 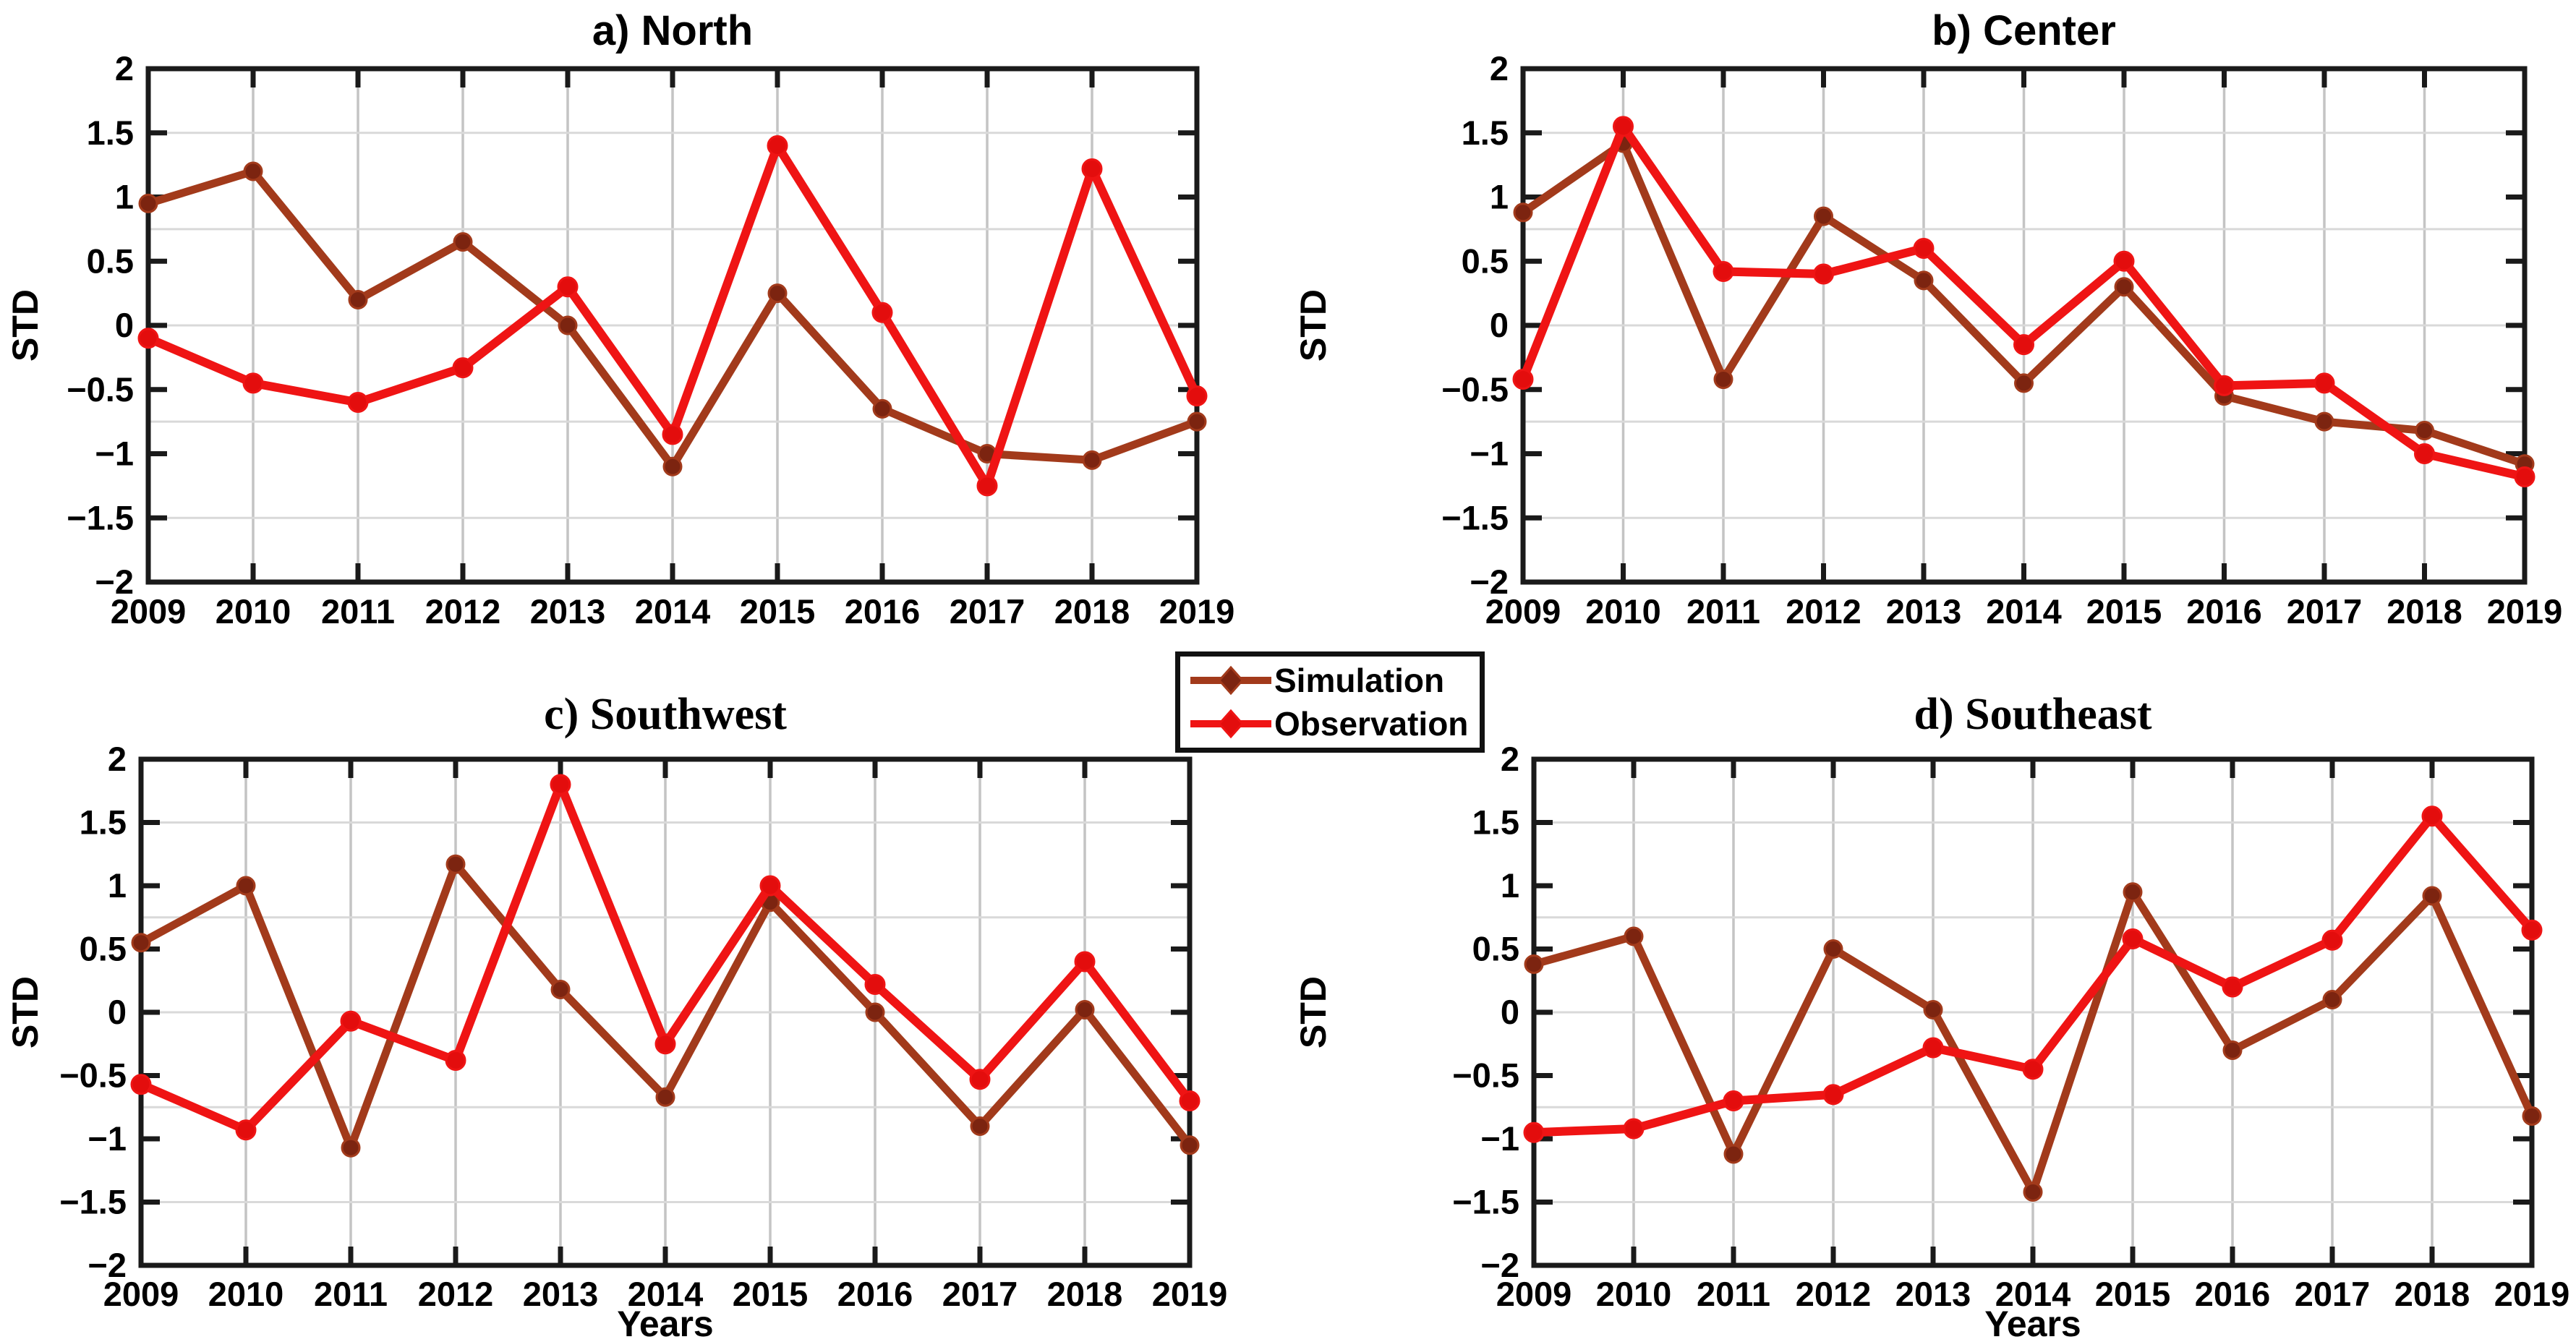 I want to click on svg-text: c) Southwest, so click(x=666, y=714).